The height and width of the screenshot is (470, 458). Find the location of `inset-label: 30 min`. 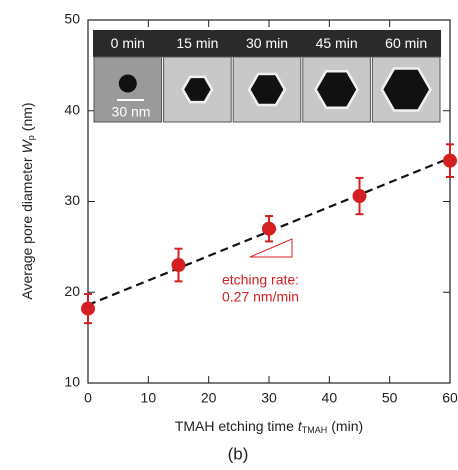

inset-label: 30 min is located at coordinates (267, 43).